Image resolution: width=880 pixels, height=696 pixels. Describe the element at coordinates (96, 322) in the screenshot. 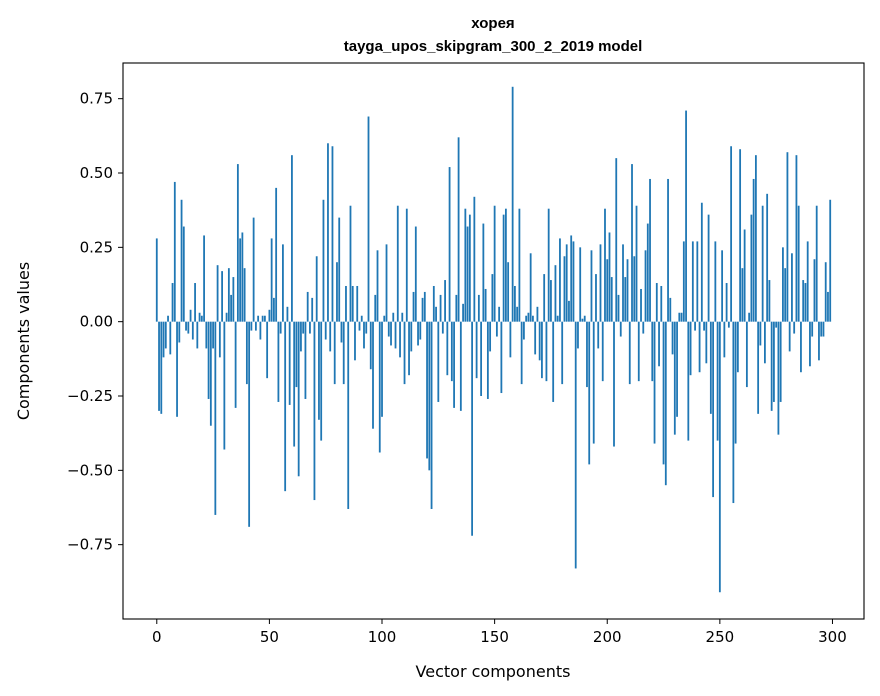

I see `y-tick-label: 0.00` at that location.